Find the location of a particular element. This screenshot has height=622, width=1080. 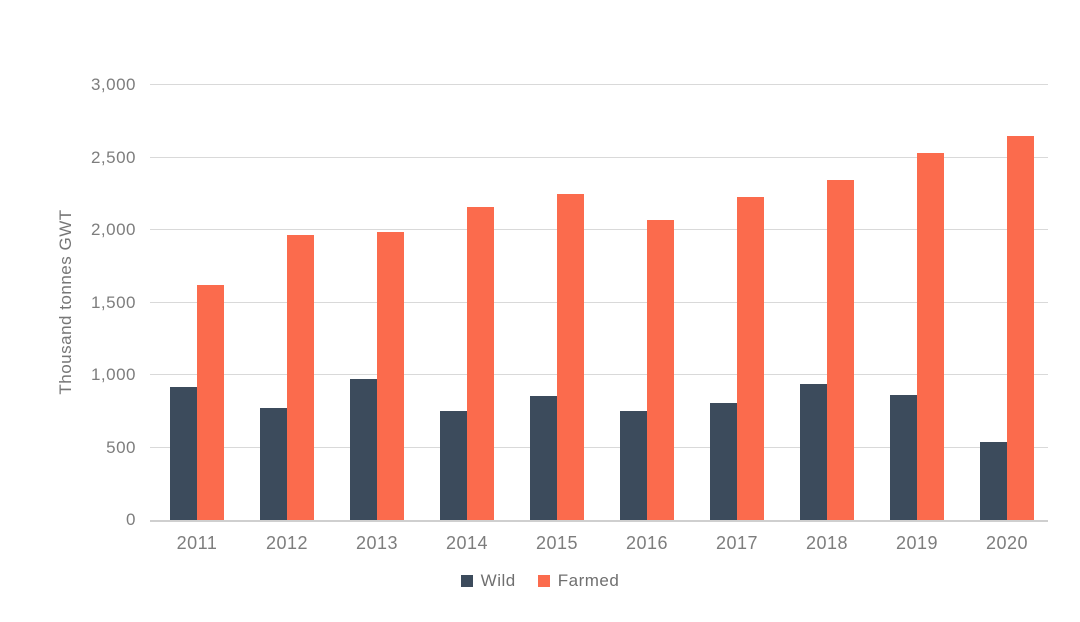

y-tick-label-2000: 2,000 is located at coordinates (113, 229).